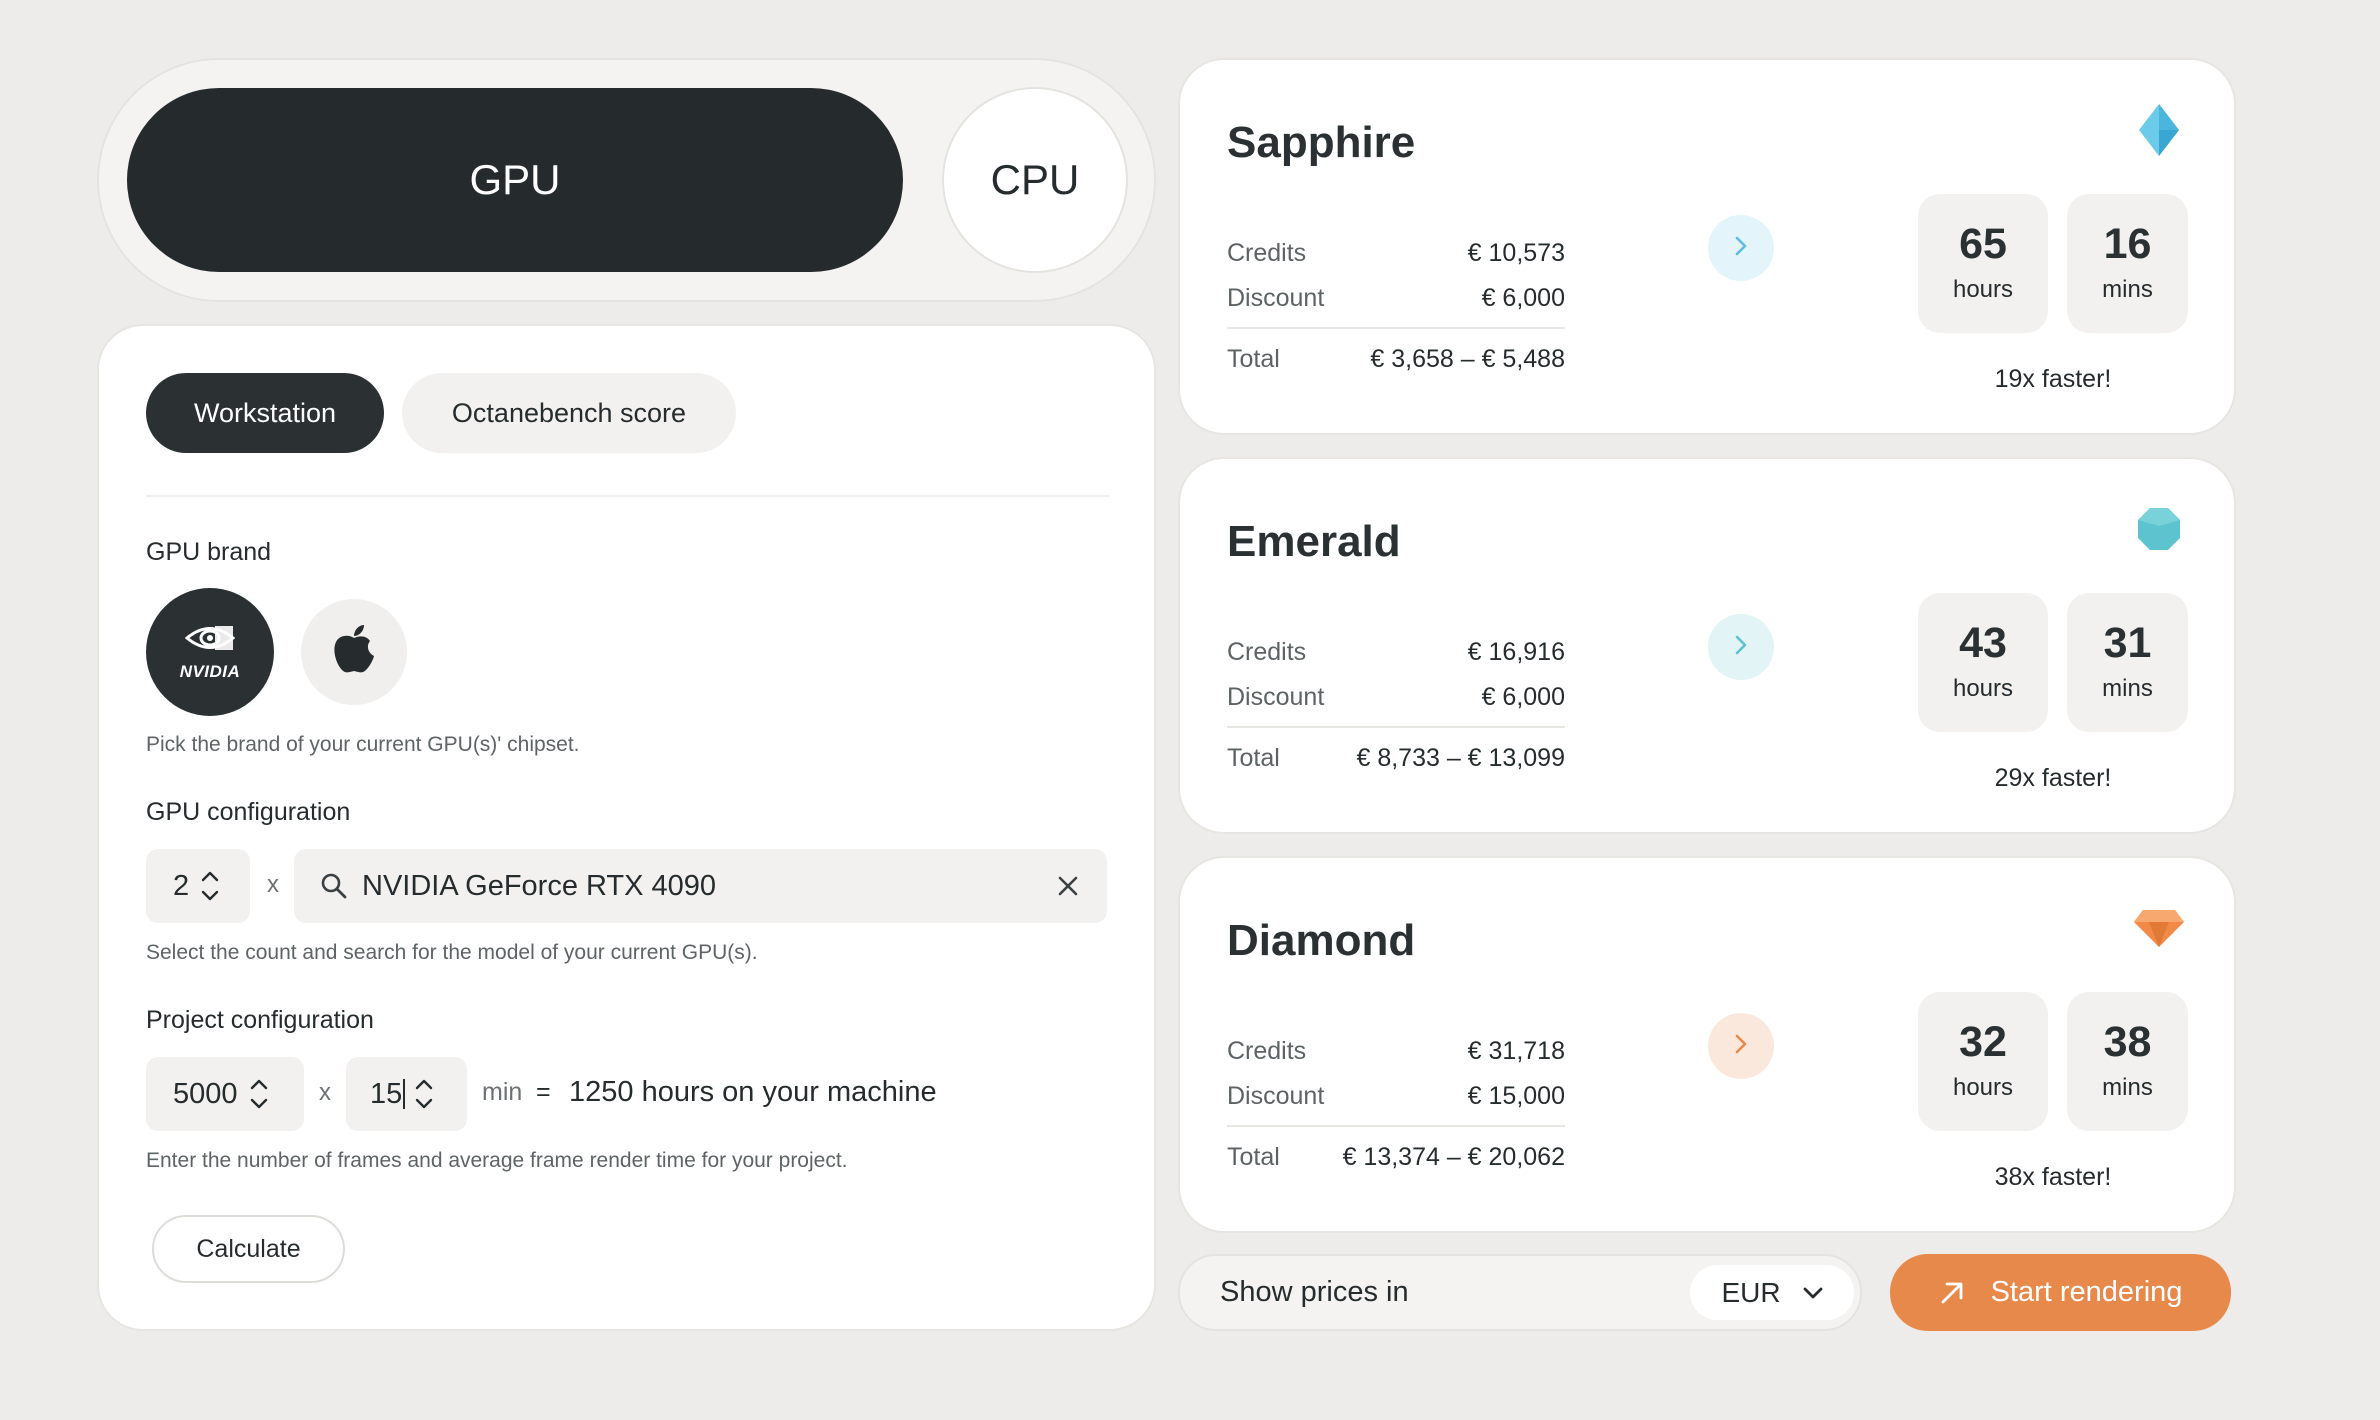 This screenshot has width=2380, height=1420. I want to click on total-value: € 13,374 – € 20,062, so click(1453, 1157).